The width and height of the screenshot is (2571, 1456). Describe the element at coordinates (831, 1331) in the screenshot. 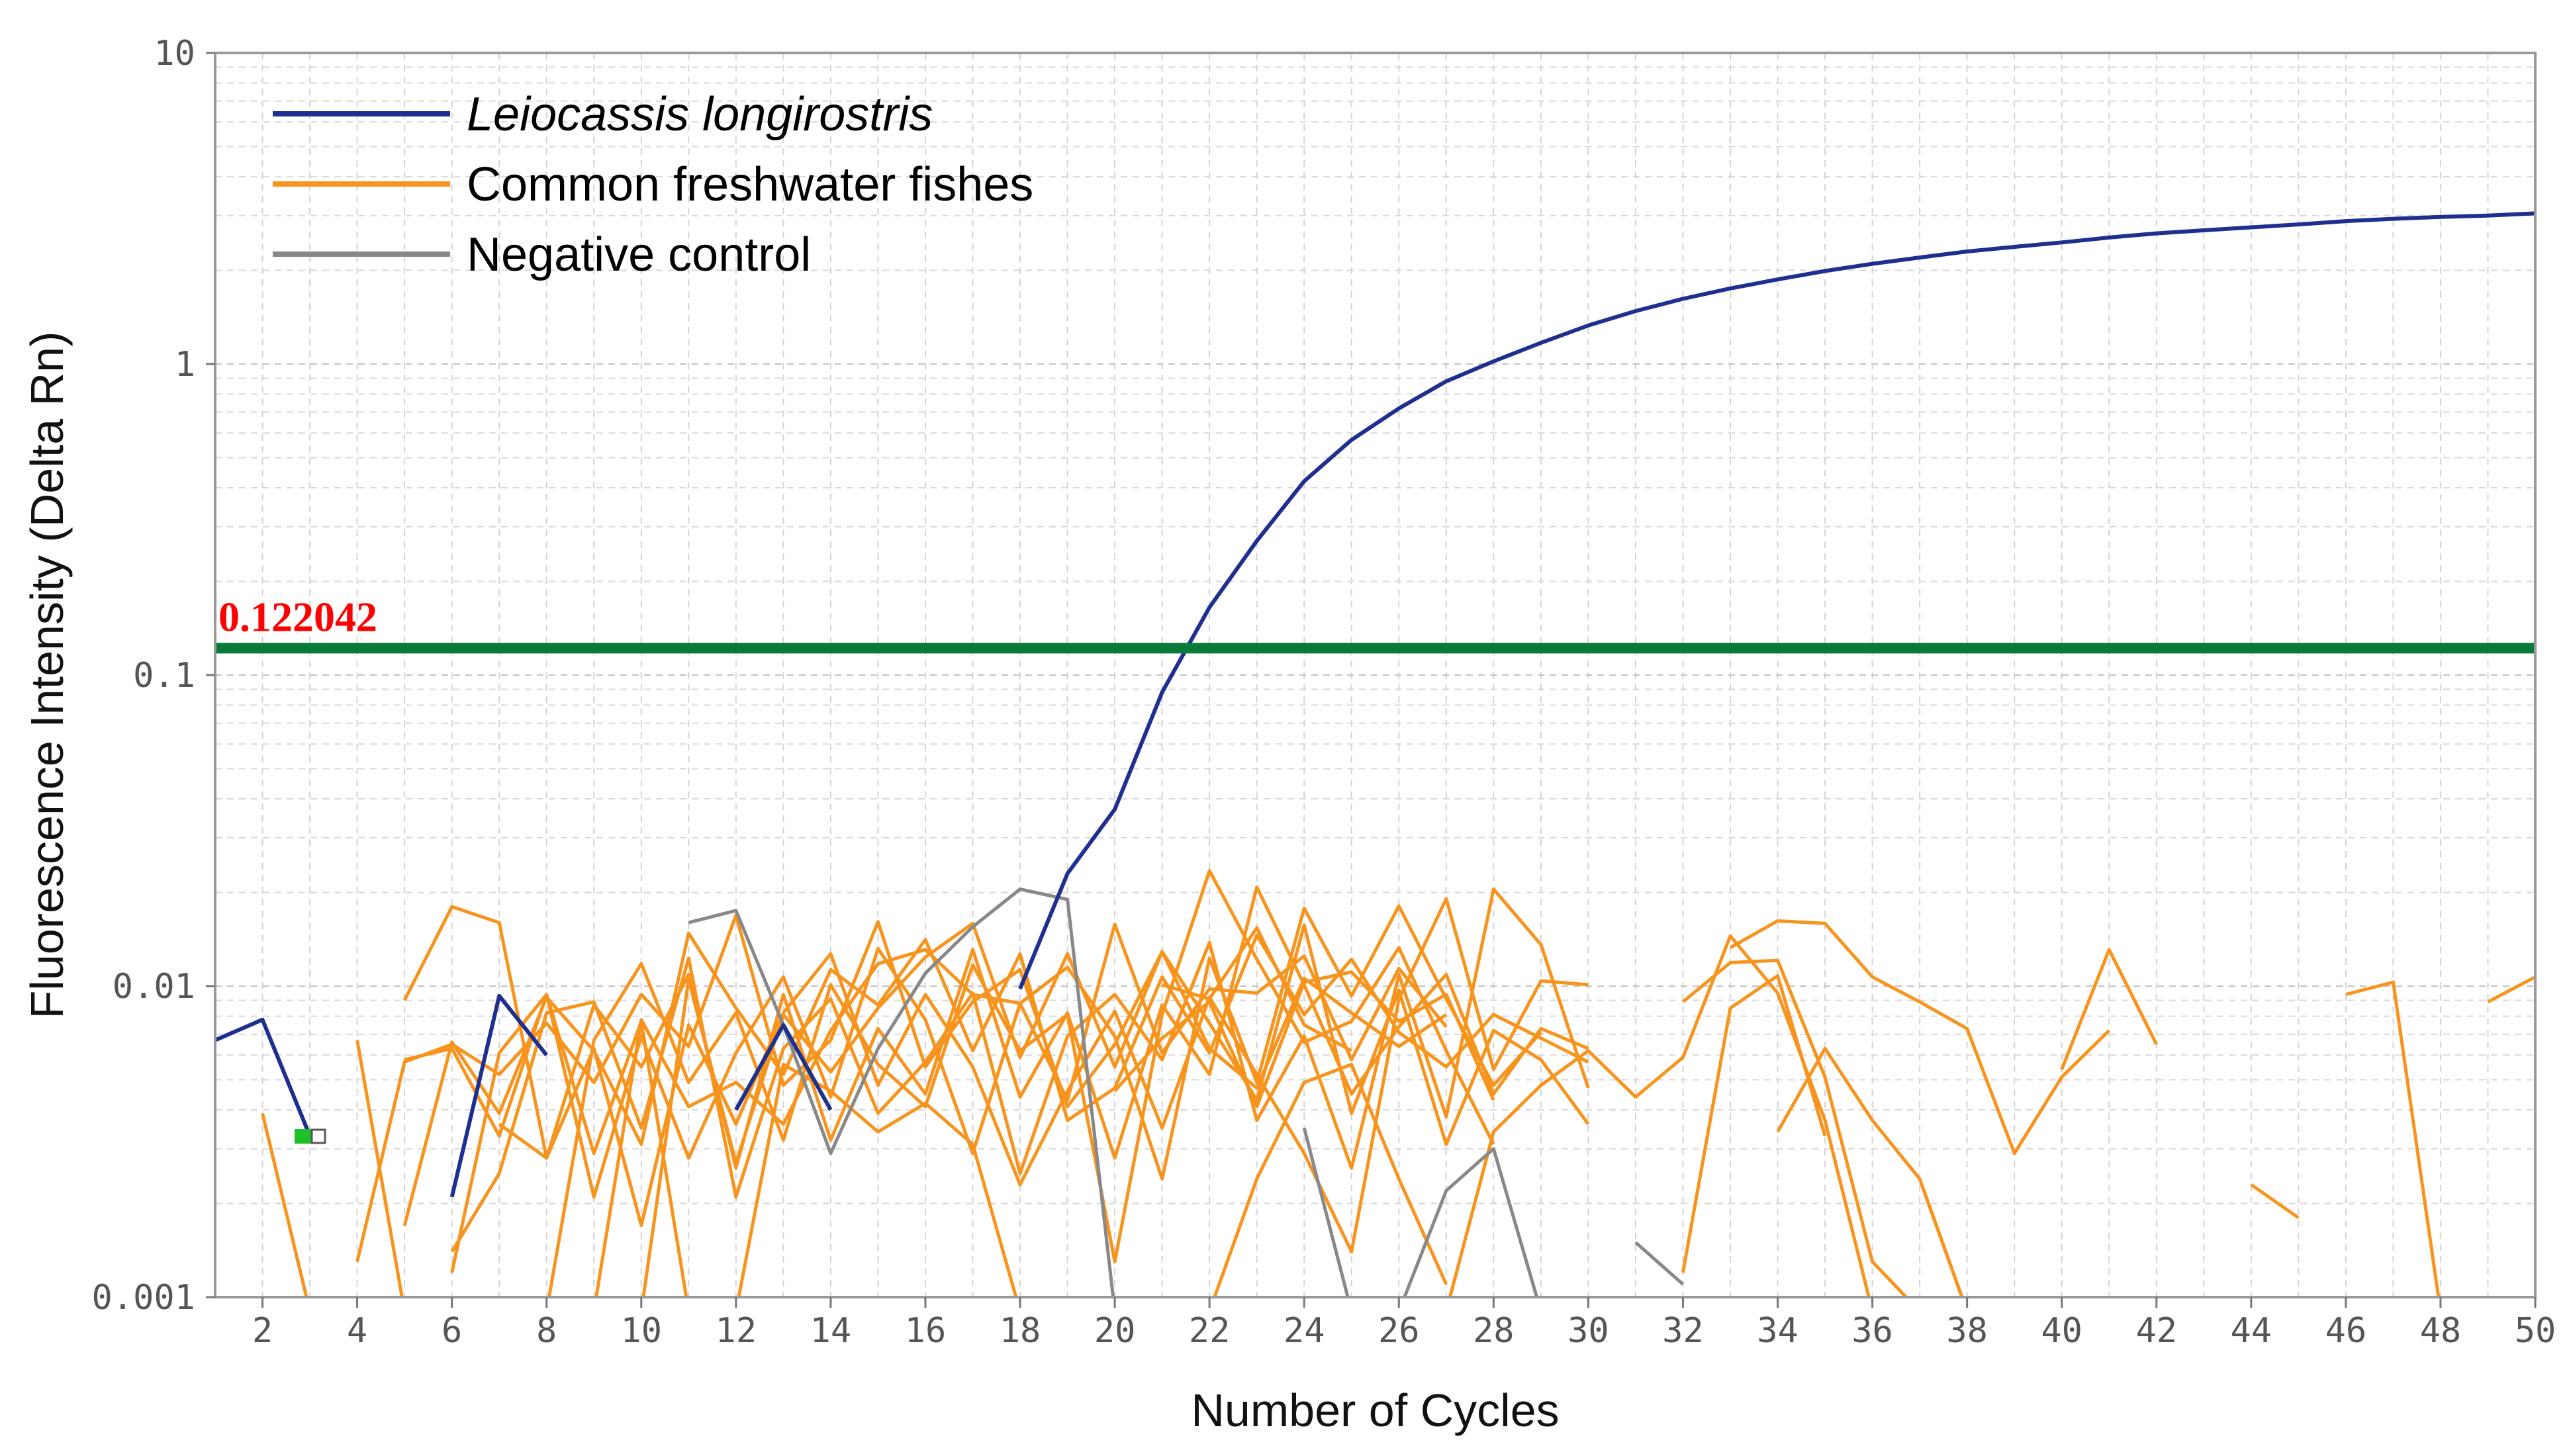

I see `x-tick-label: 14` at that location.